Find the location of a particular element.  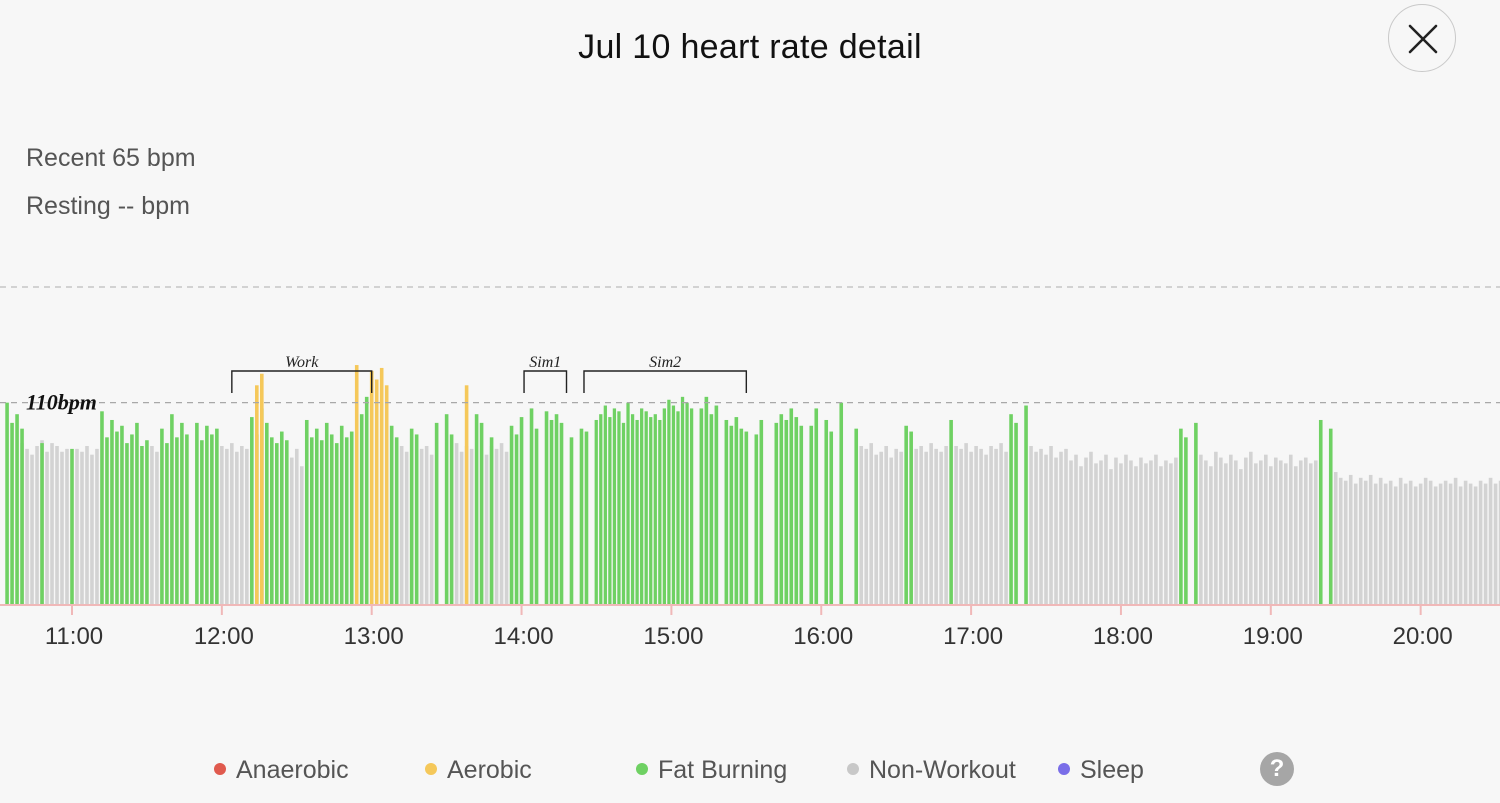

x-tick-label: 17:00 is located at coordinates (973, 636).